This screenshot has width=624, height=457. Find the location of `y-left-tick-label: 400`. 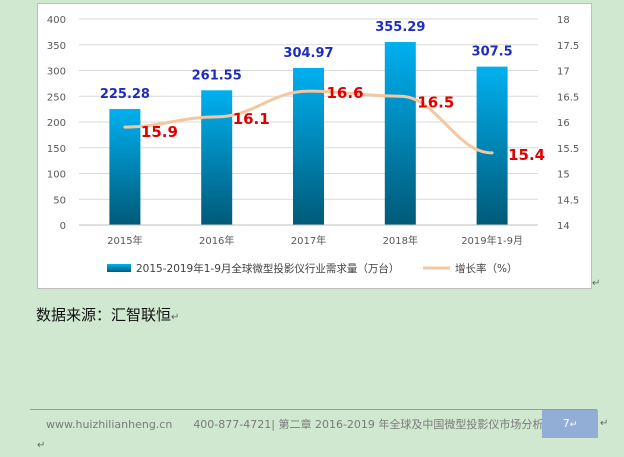

y-left-tick-label: 400 is located at coordinates (56, 20).